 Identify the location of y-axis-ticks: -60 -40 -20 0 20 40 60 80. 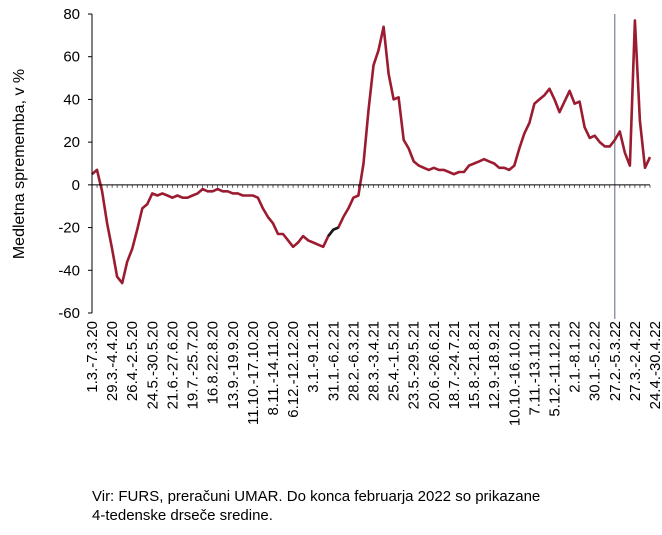
(75, 164).